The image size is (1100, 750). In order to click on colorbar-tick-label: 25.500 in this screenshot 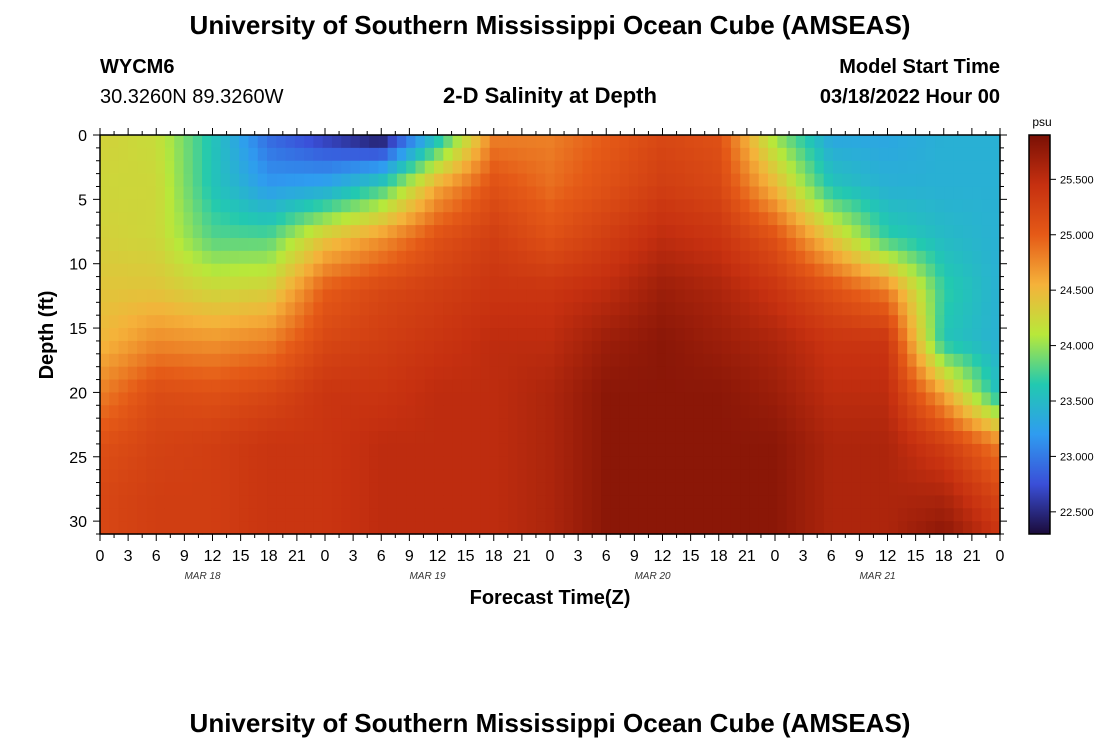, I will do `click(1077, 180)`.